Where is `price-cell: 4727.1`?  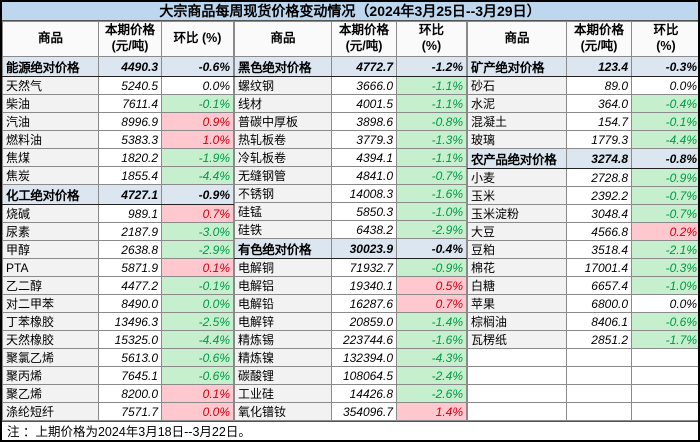 price-cell: 4727.1 is located at coordinates (130, 194).